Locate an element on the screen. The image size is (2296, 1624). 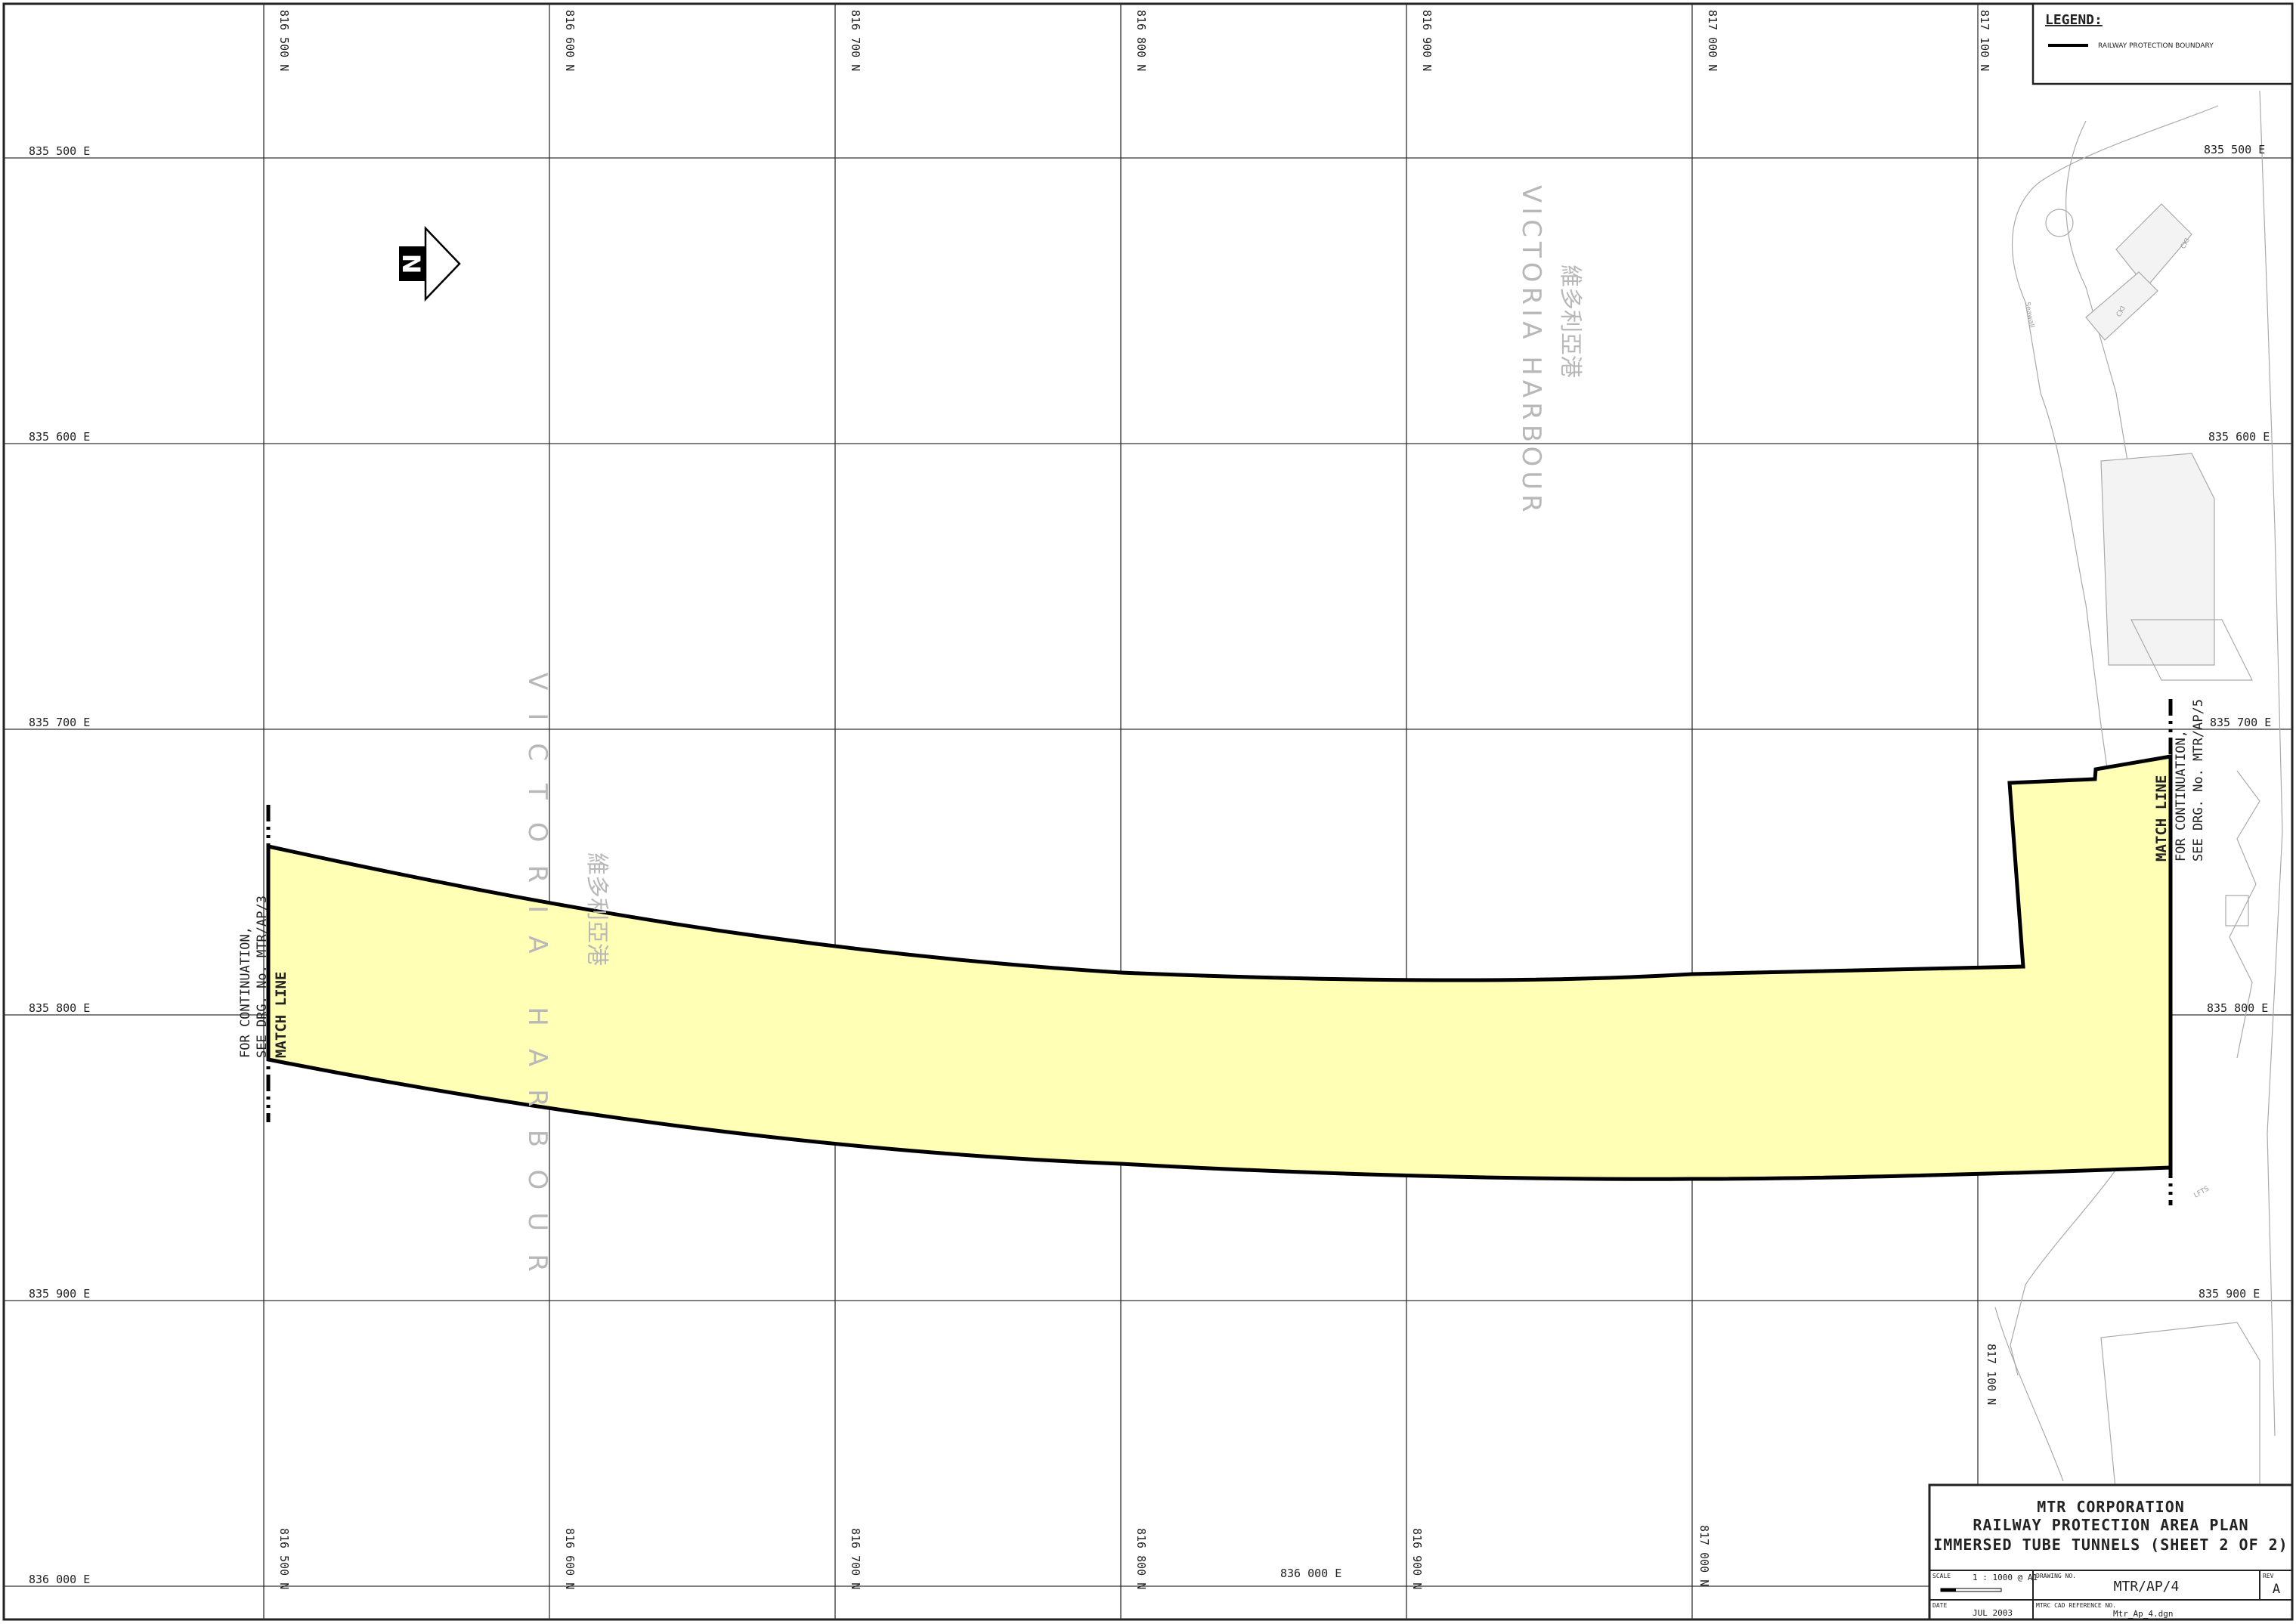
date-value: JUL 2003 is located at coordinates (1993, 1613).